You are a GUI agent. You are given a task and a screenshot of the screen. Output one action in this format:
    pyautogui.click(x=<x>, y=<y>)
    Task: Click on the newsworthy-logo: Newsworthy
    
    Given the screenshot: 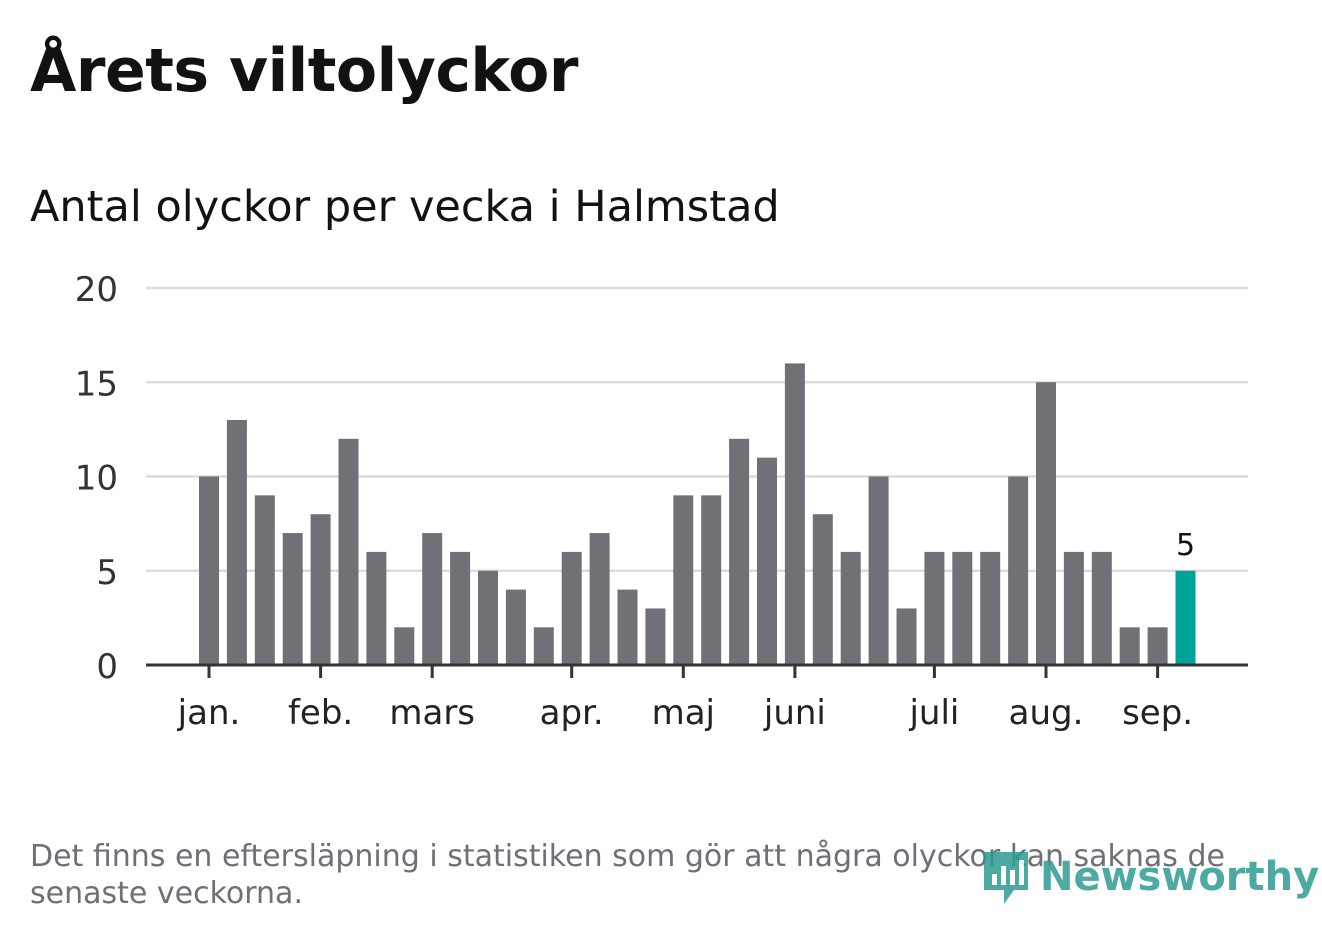 What is the action you would take?
    pyautogui.click(x=1149, y=877)
    